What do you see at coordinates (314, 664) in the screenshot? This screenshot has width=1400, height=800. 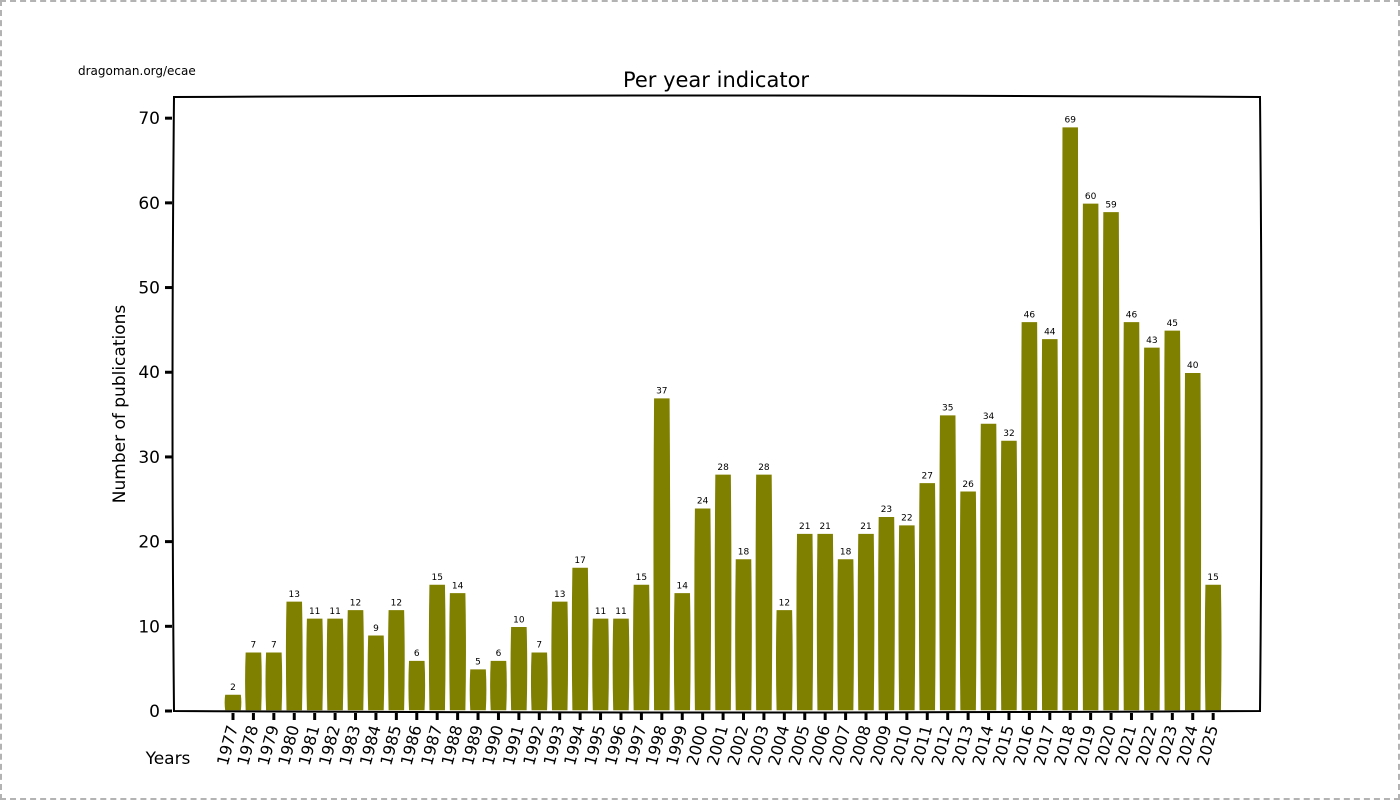 I see `bar-1981` at bounding box center [314, 664].